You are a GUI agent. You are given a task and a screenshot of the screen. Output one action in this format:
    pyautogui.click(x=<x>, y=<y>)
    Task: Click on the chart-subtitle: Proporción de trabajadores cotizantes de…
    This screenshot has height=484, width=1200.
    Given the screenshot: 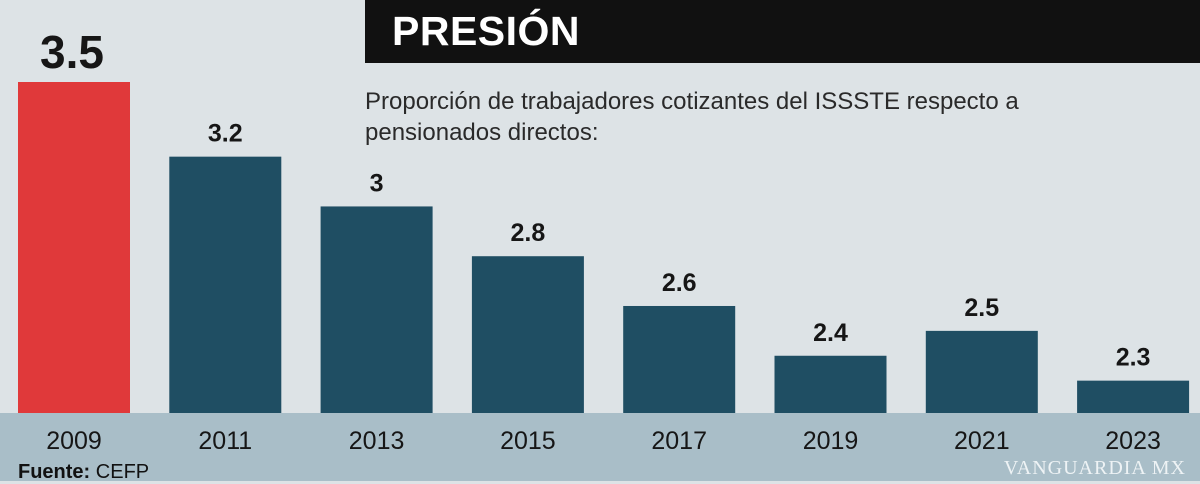 What is the action you would take?
    pyautogui.click(x=692, y=117)
    